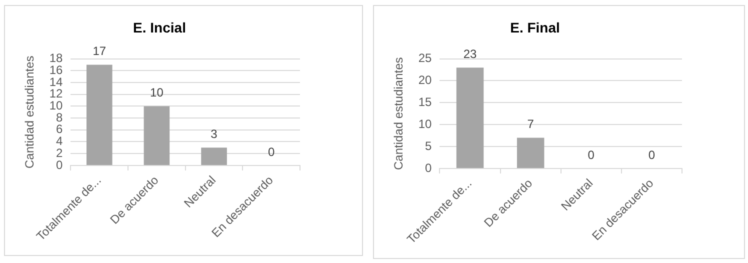  I want to click on y-tick-label: 12, so click(56, 93).